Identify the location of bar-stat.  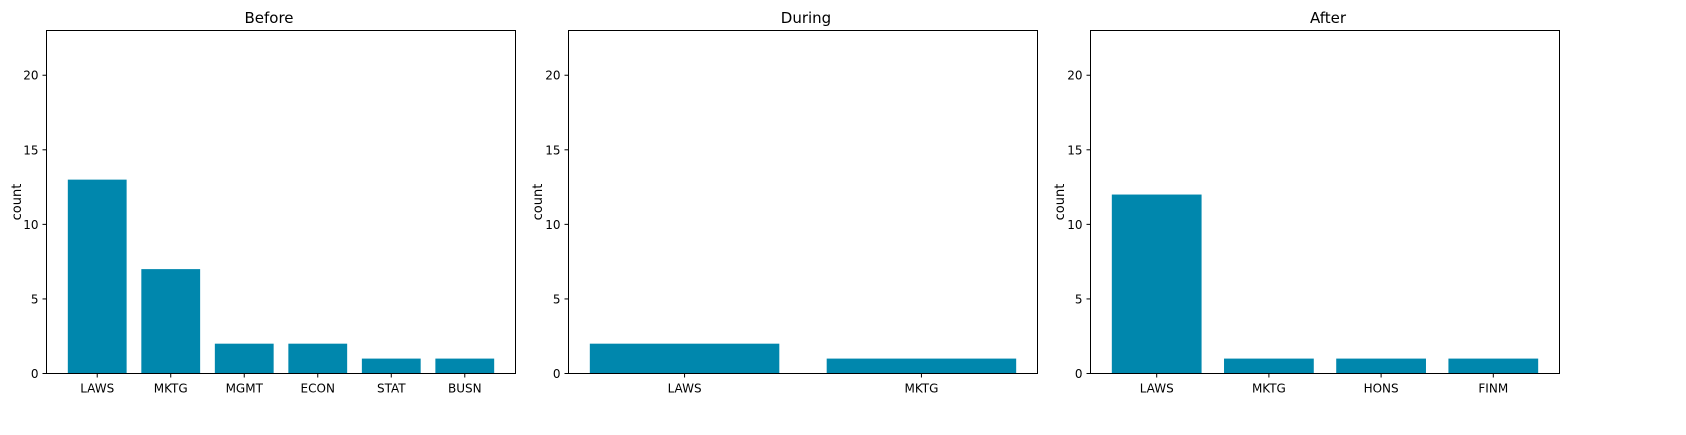
(391, 366).